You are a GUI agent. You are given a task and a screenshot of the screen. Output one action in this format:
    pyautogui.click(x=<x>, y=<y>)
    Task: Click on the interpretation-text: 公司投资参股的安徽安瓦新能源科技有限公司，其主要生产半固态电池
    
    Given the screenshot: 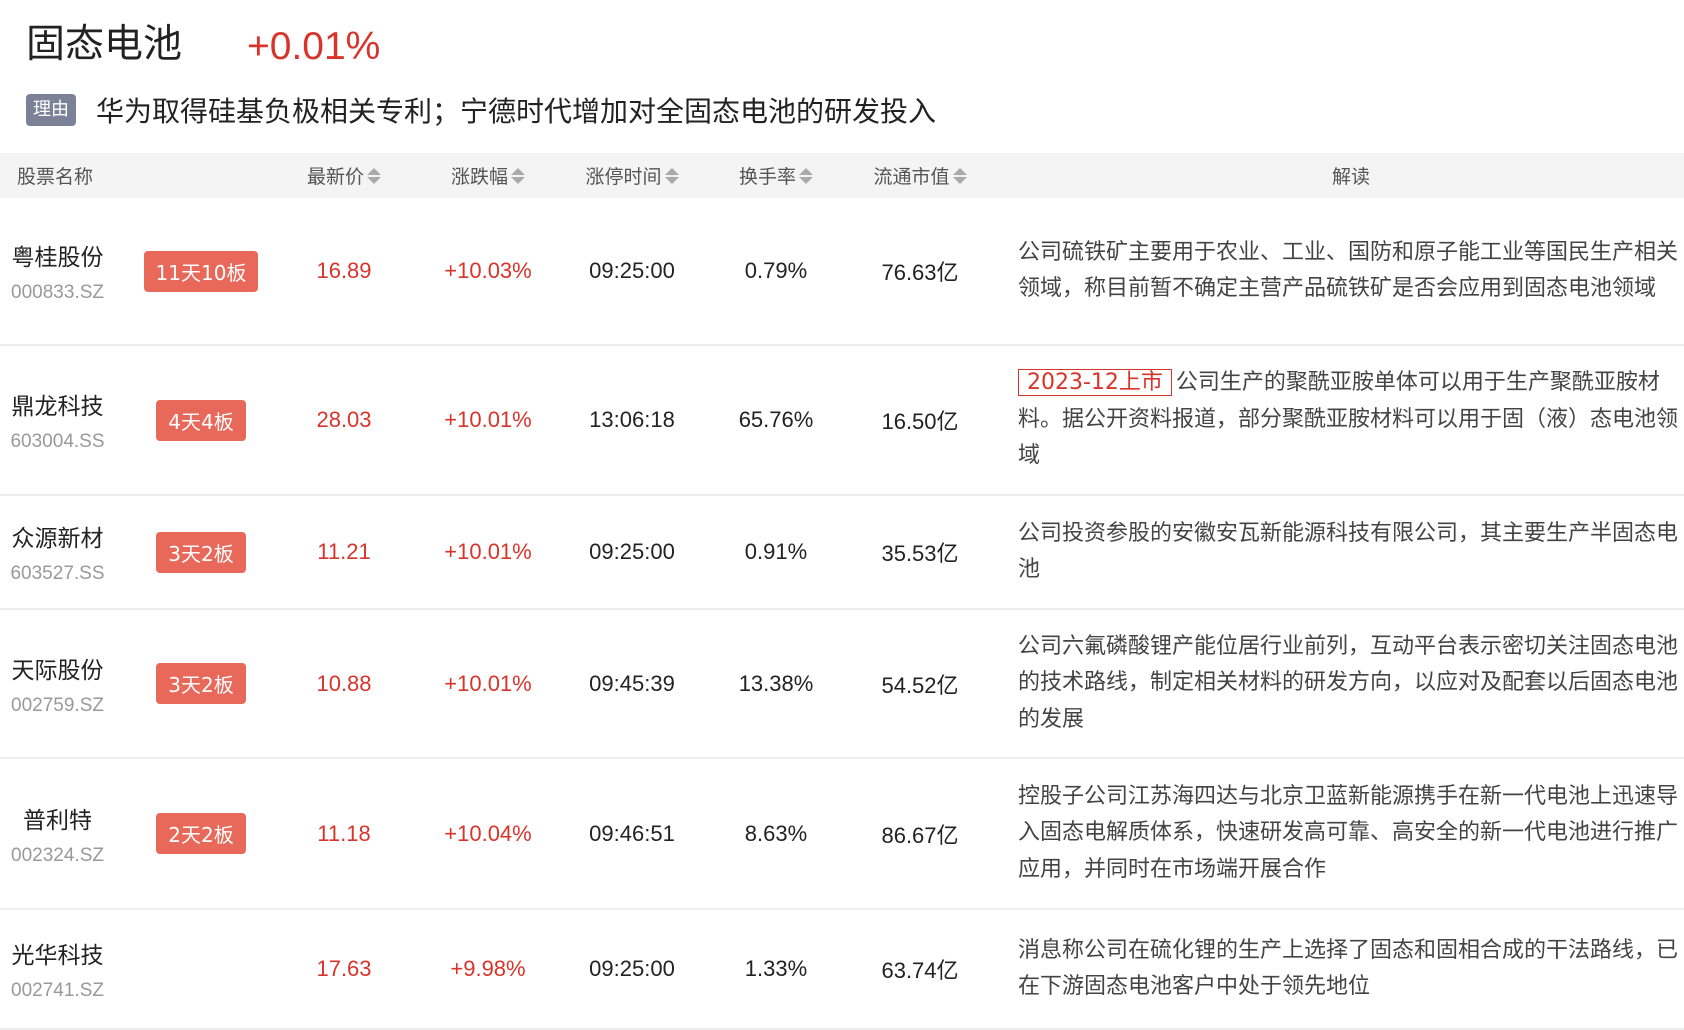 What is the action you would take?
    pyautogui.click(x=1348, y=551)
    